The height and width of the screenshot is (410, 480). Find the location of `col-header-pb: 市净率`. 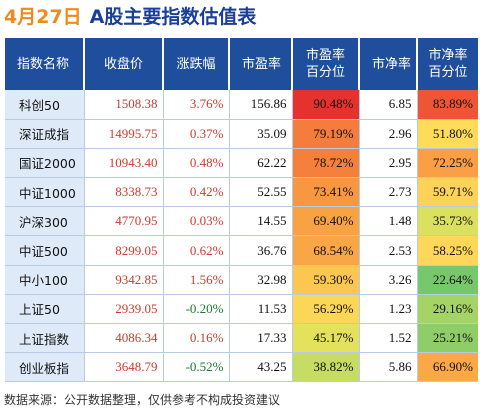

col-header-pb: 市净率 is located at coordinates (388, 64).